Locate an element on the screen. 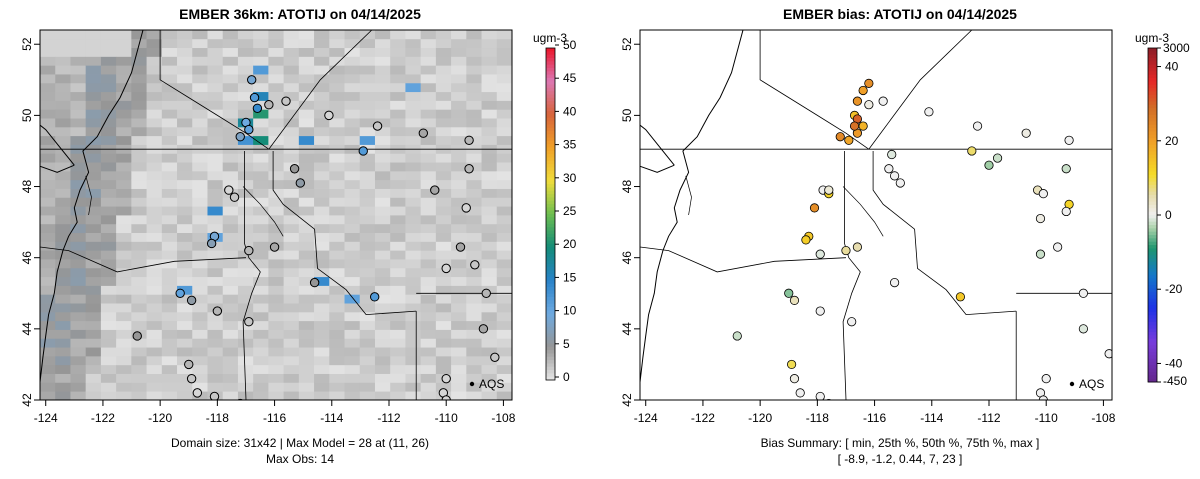  model-y-tick-label: 48 is located at coordinates (27, 187).